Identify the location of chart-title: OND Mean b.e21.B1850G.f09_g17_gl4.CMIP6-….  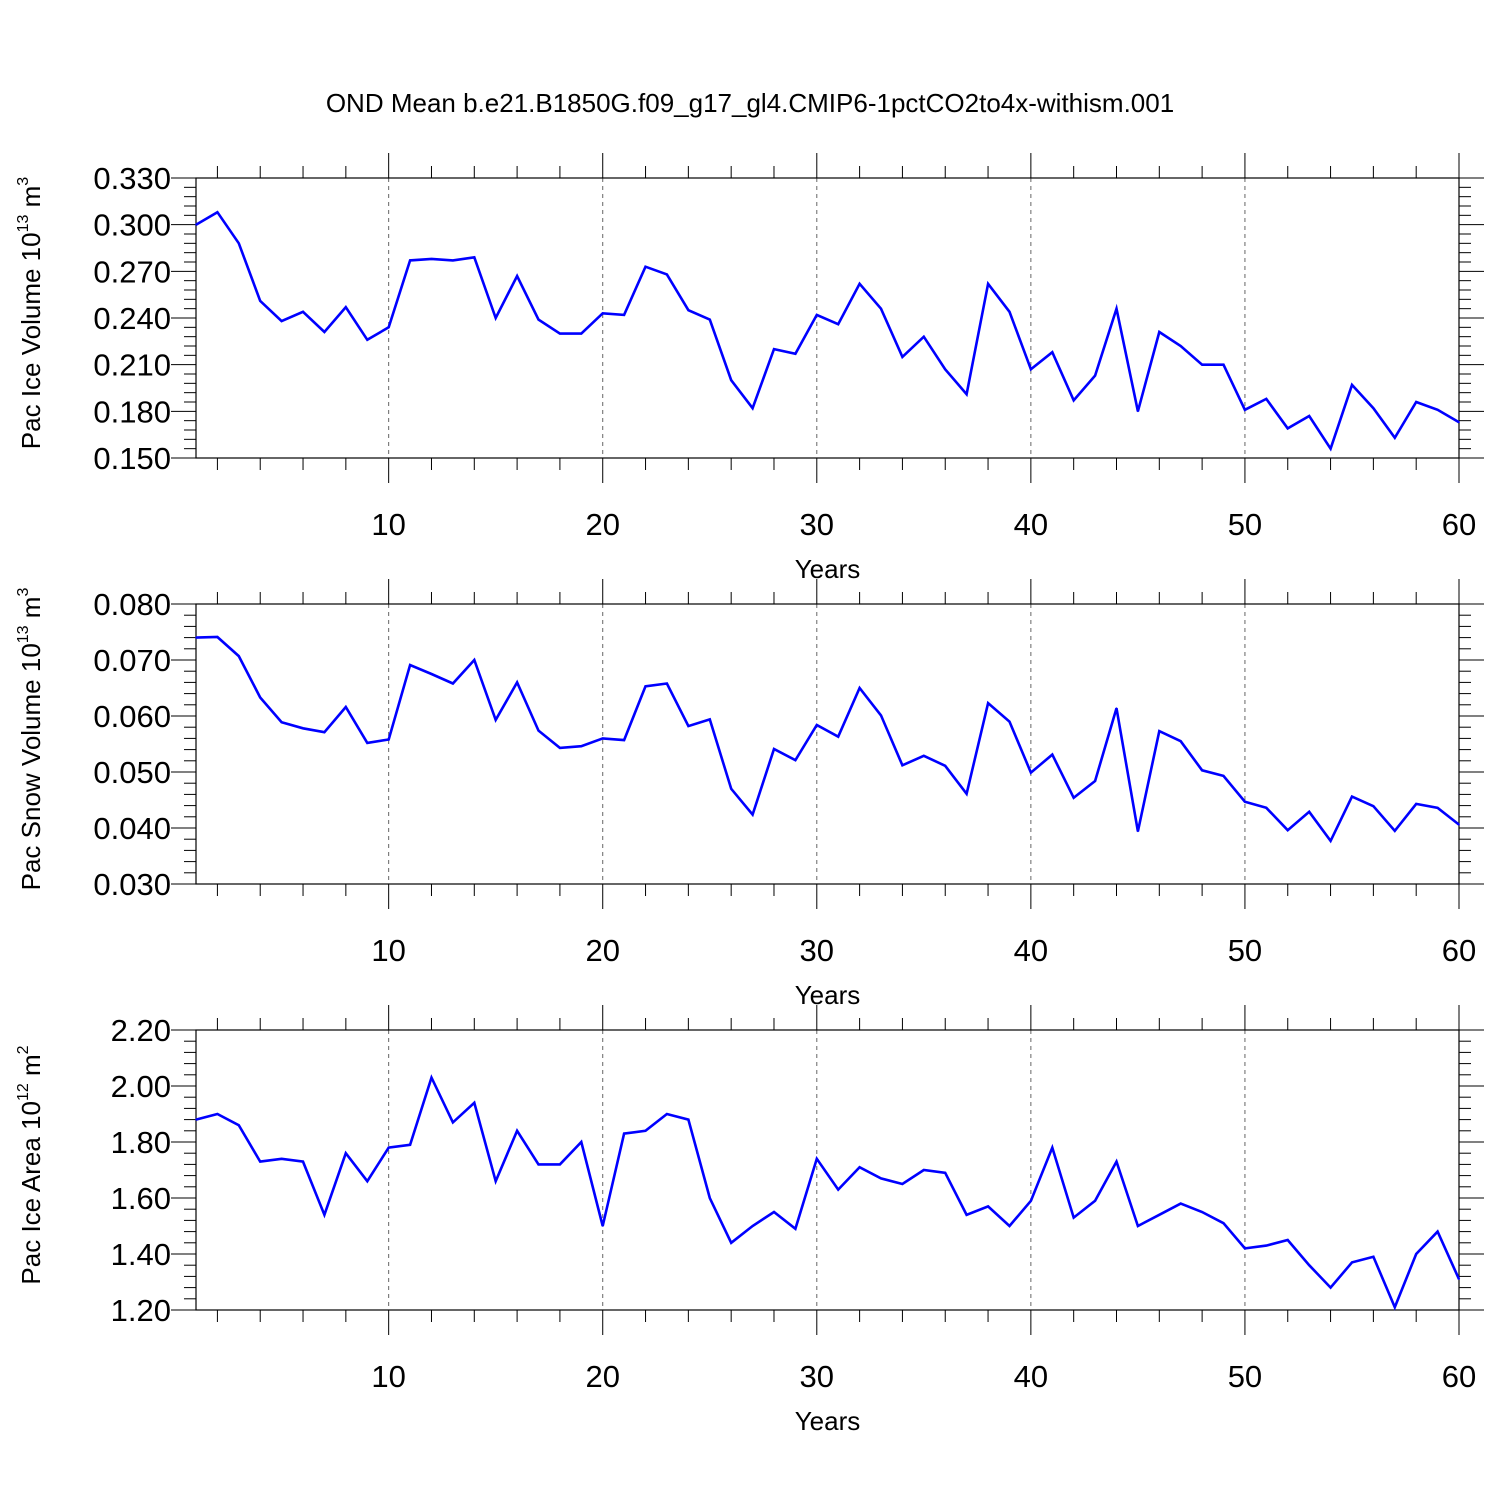
(750, 103).